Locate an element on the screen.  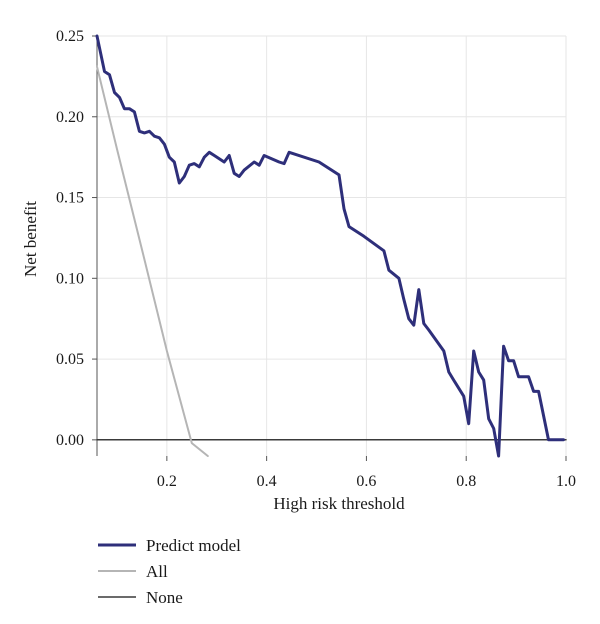
legend-label-none: None is located at coordinates (164, 597).